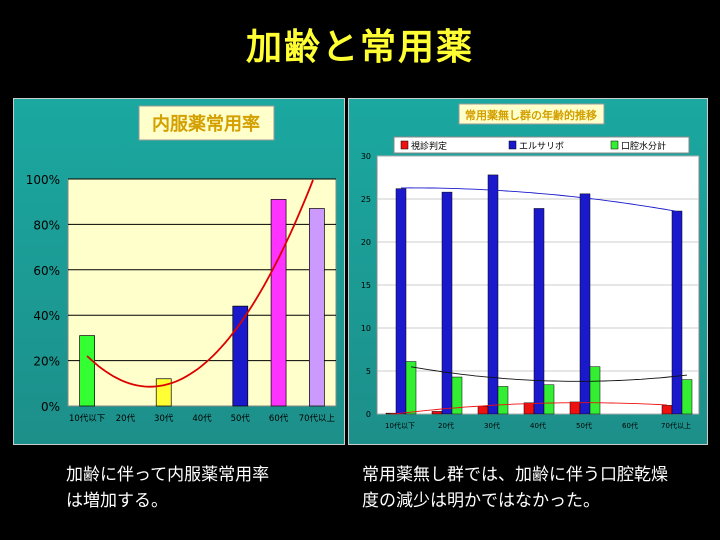 The height and width of the screenshot is (540, 720). I want to click on y-tick-label: 25, so click(366, 199).